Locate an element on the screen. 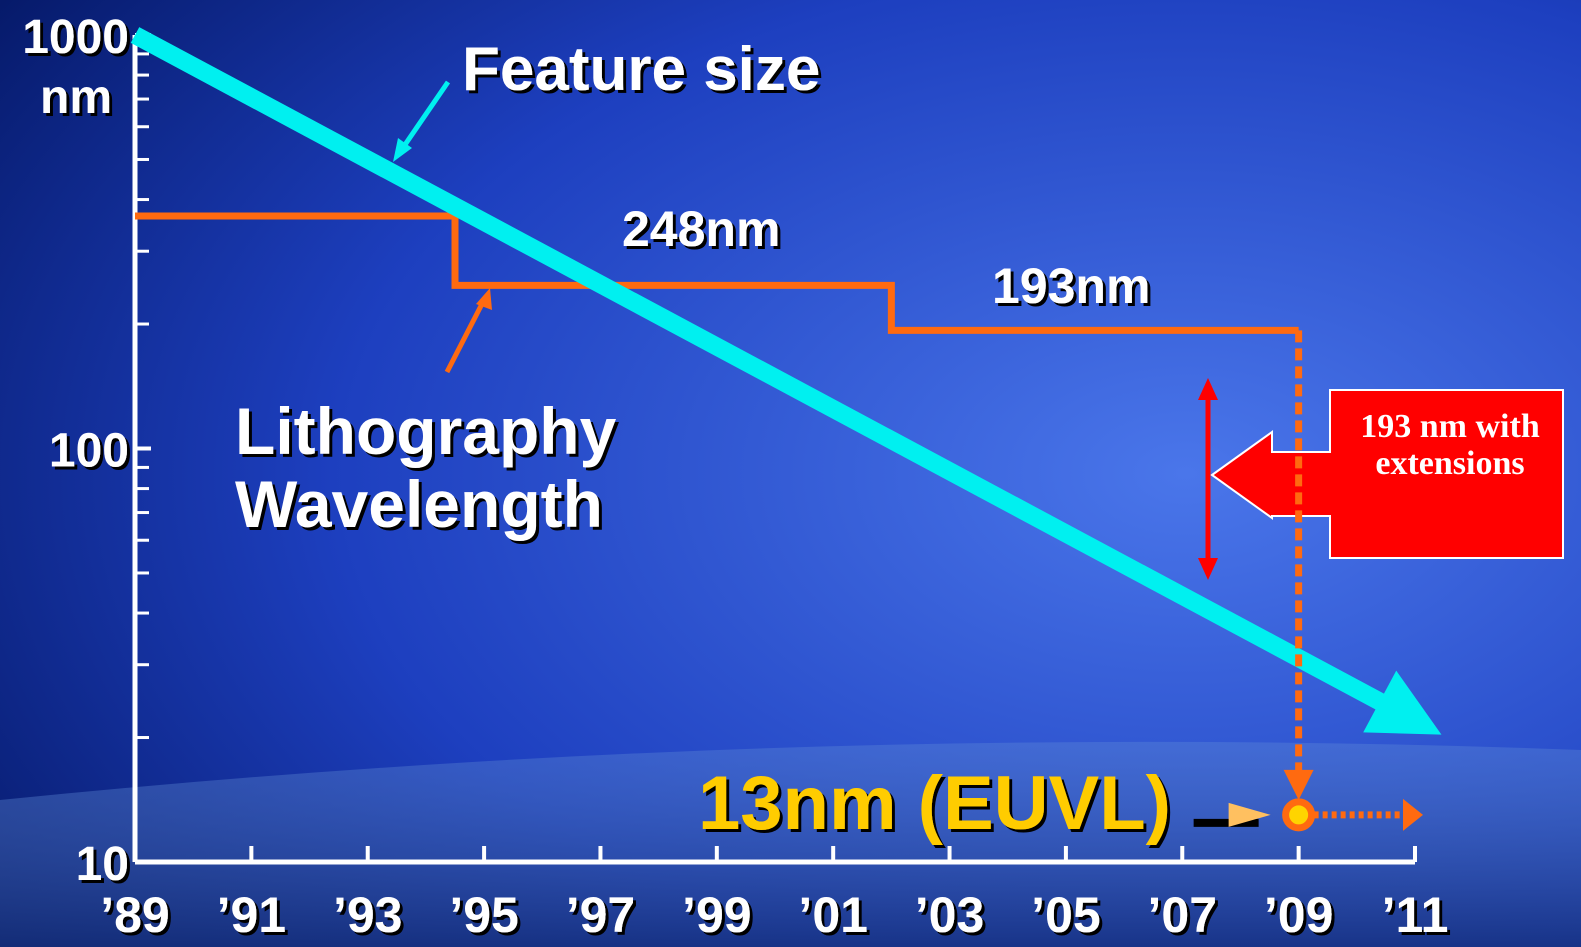 The height and width of the screenshot is (947, 1581). x-tick-label: ’93 is located at coordinates (368, 915).